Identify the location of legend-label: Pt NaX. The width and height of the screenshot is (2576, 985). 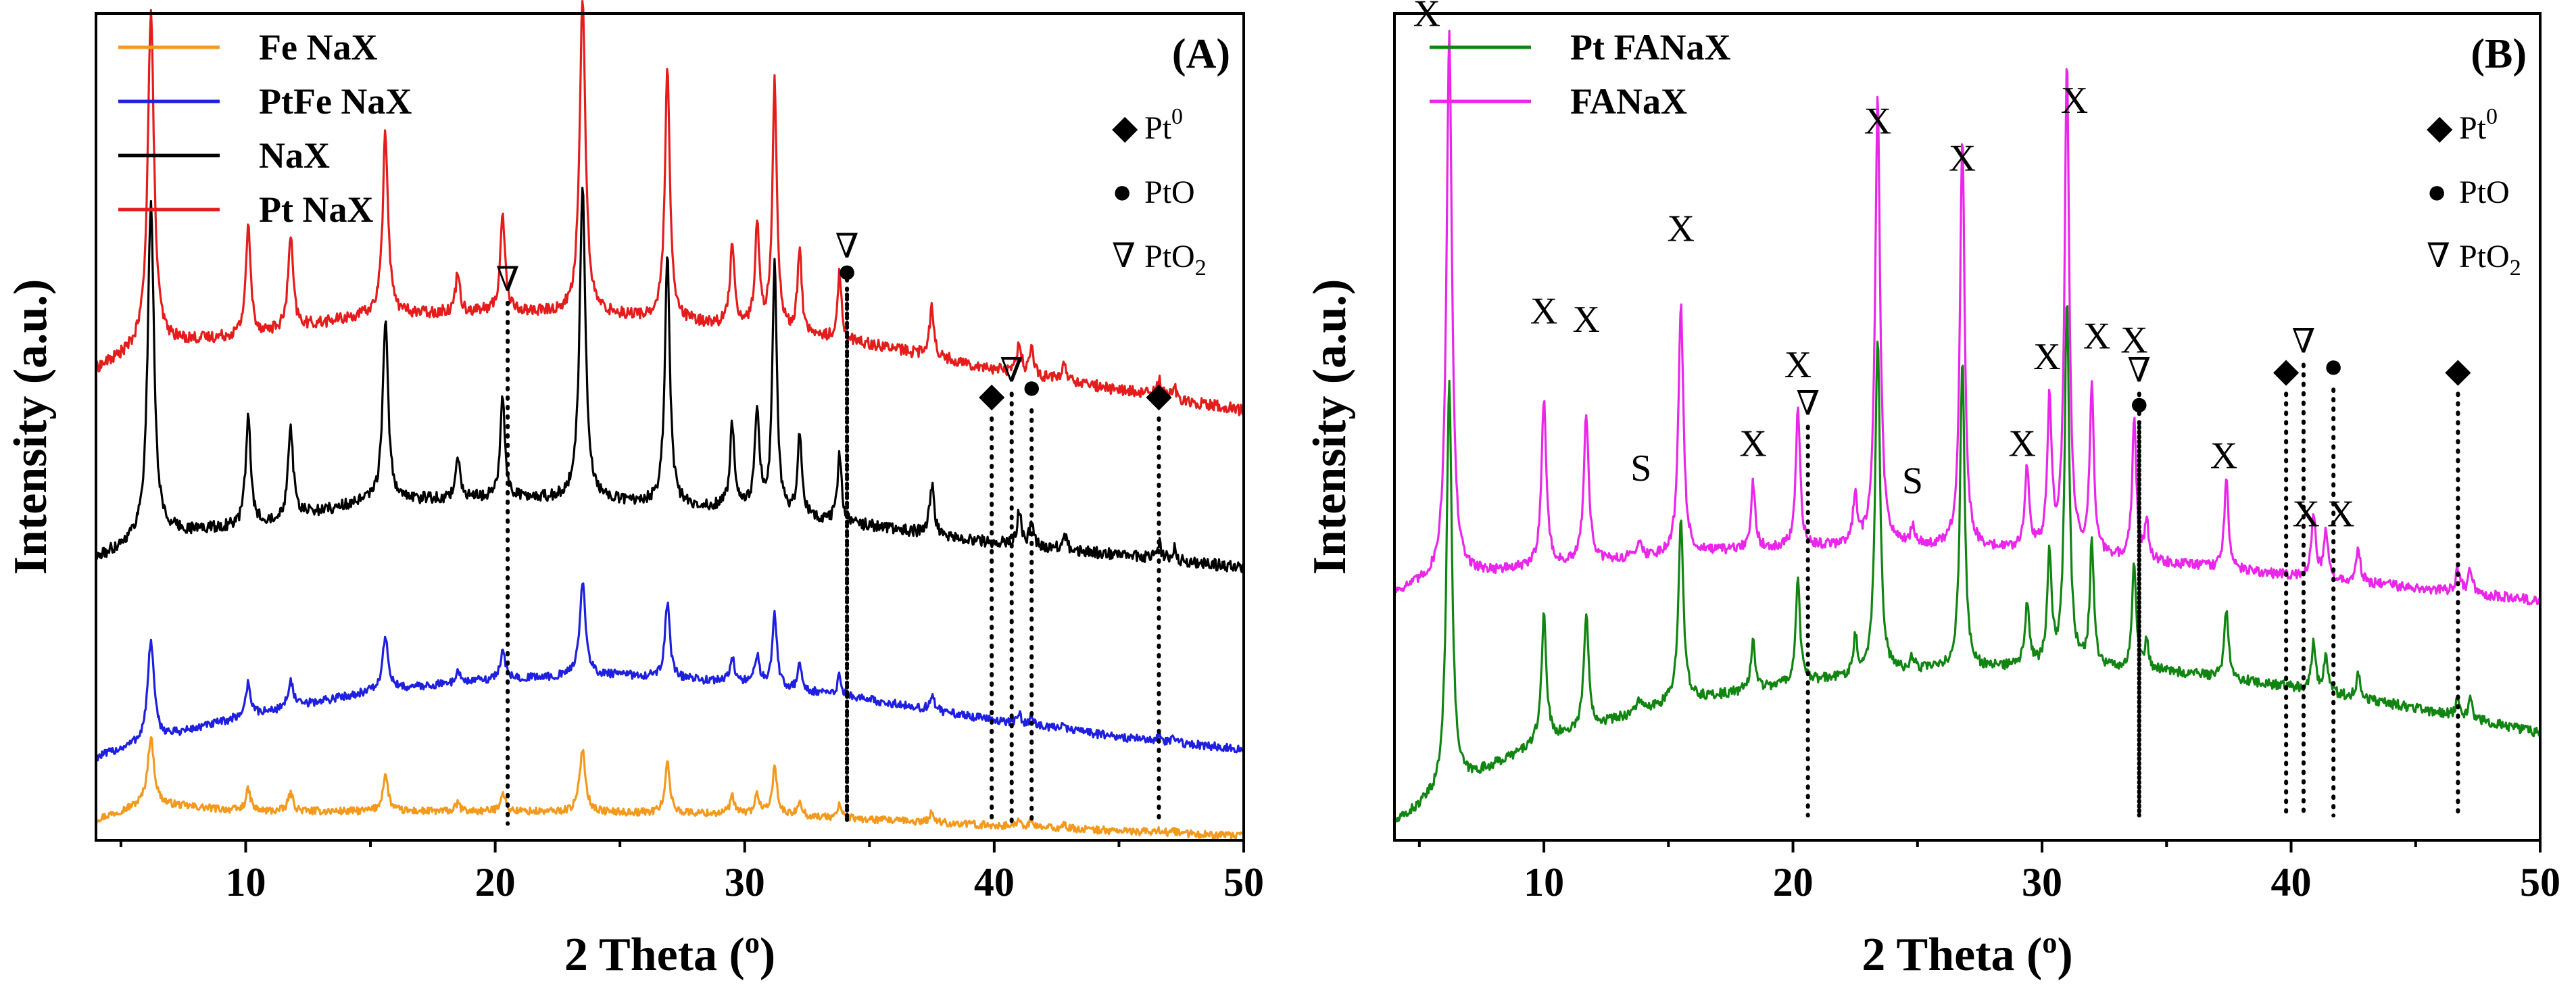
(316, 209).